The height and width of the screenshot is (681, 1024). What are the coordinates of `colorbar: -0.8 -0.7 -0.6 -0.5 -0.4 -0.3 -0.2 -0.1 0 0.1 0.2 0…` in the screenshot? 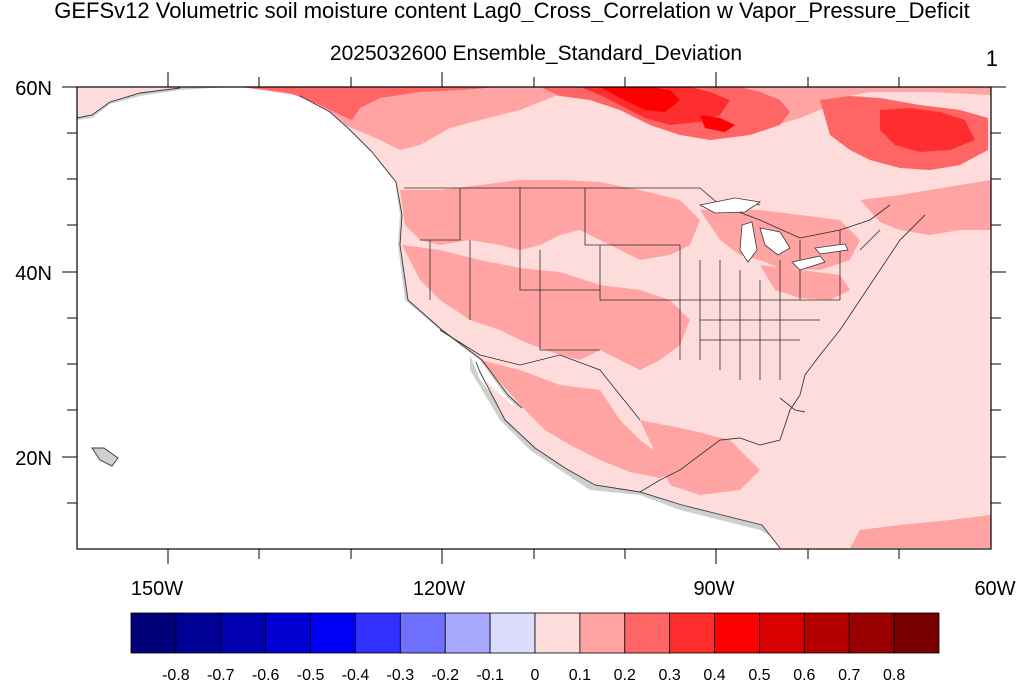 It's located at (535, 646).